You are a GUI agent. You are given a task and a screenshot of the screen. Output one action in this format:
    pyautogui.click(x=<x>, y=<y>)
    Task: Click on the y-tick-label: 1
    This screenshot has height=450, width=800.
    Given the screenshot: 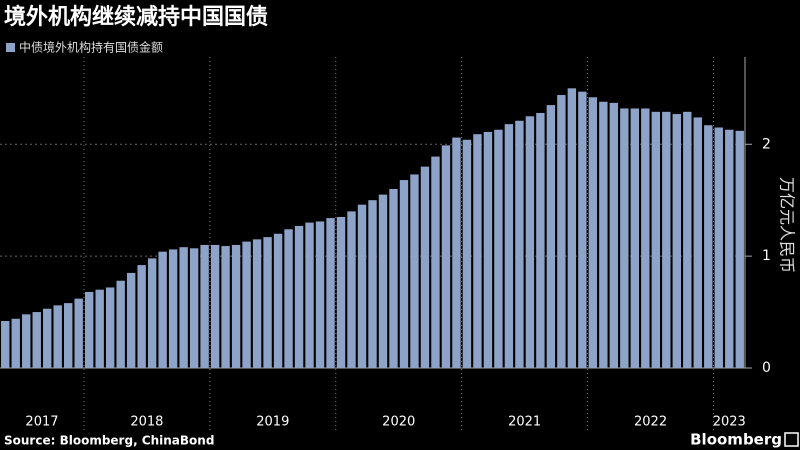 What is the action you would take?
    pyautogui.click(x=766, y=256)
    